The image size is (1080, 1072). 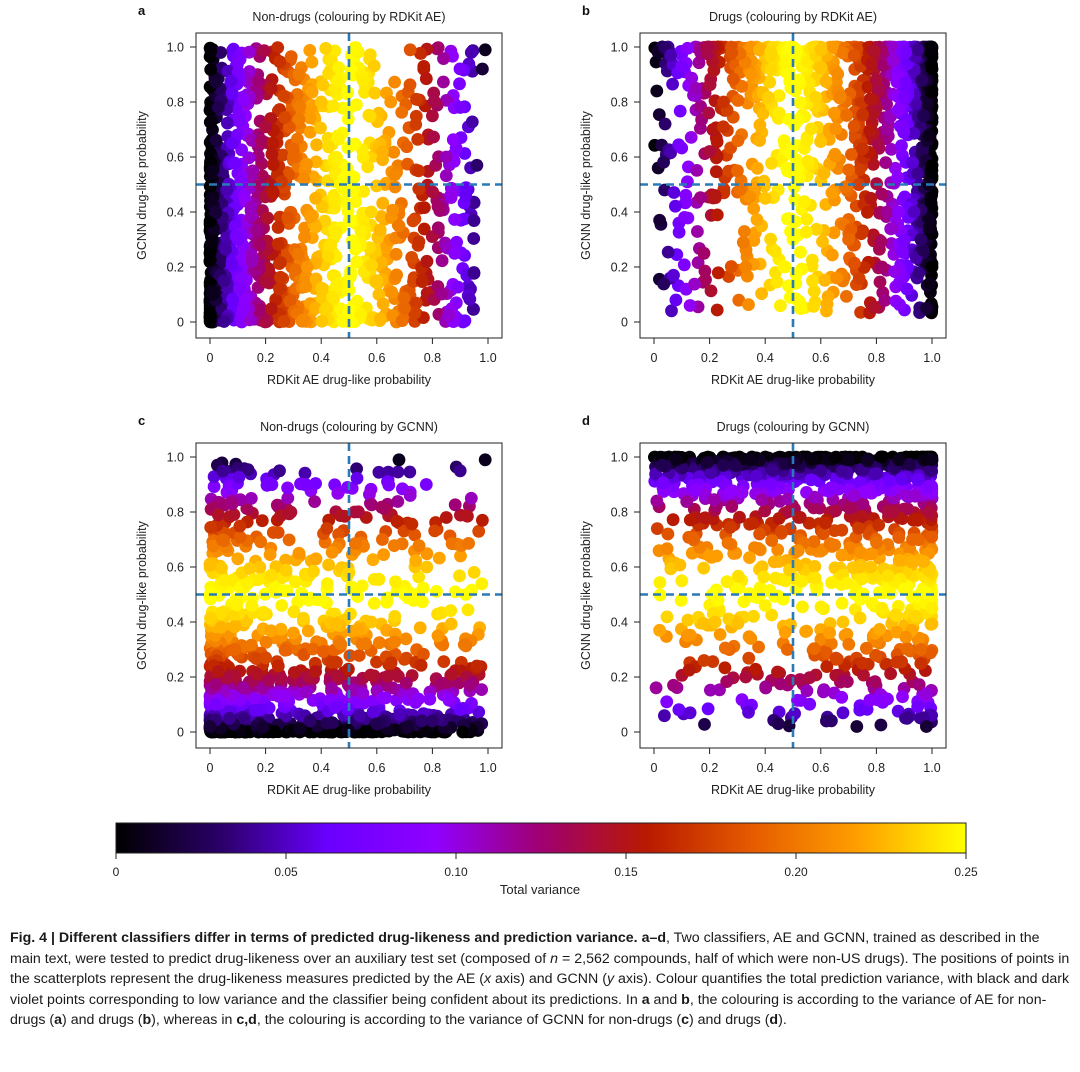 I want to click on colorbar-tick-label: 0.05, so click(x=286, y=872).